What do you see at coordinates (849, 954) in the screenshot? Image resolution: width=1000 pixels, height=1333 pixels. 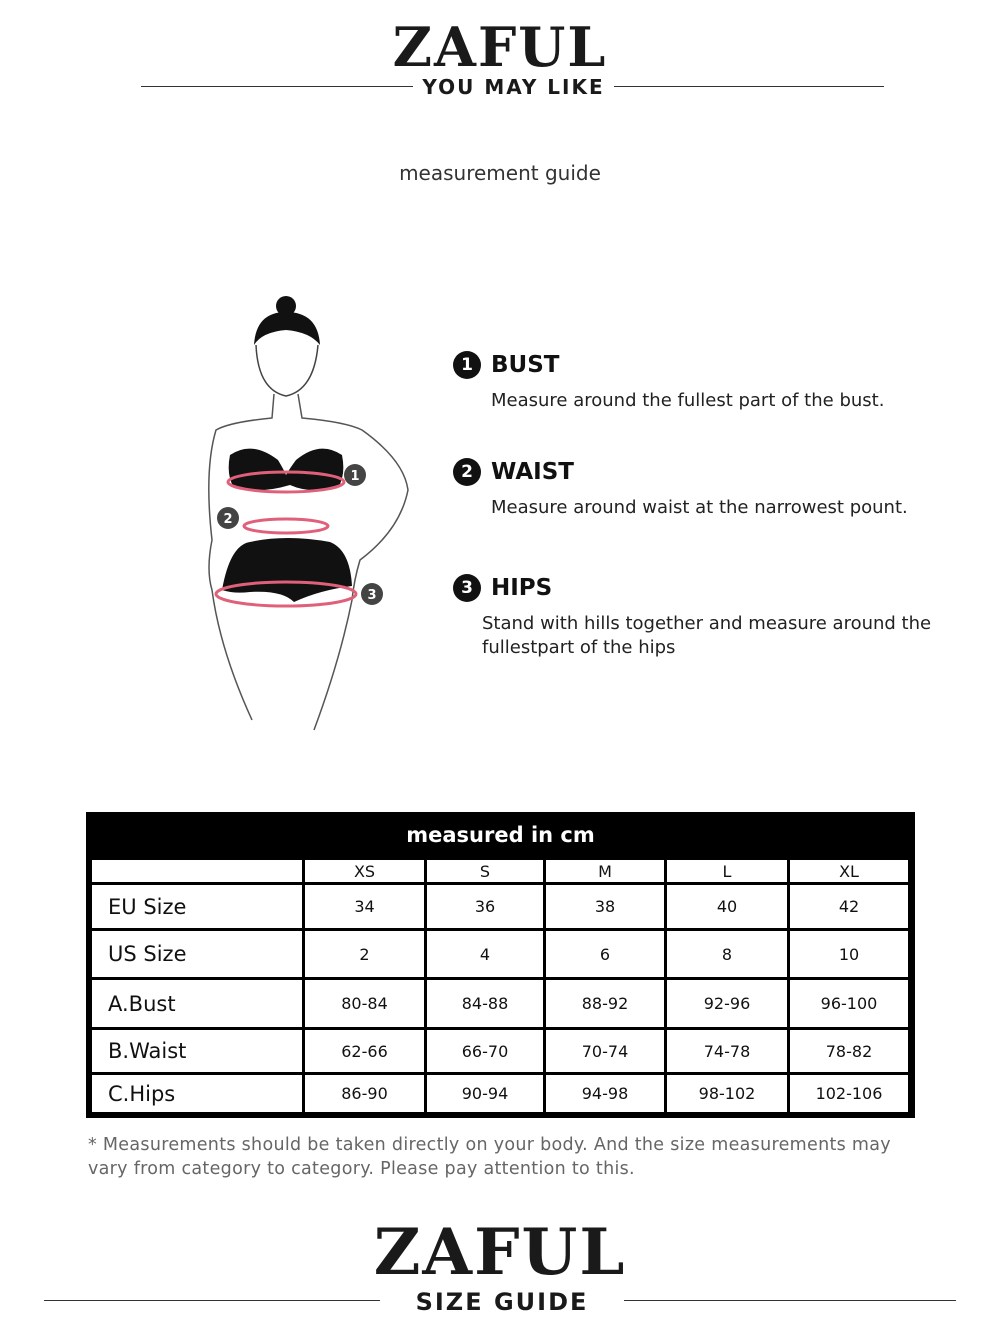 I see `table-cell: 10` at bounding box center [849, 954].